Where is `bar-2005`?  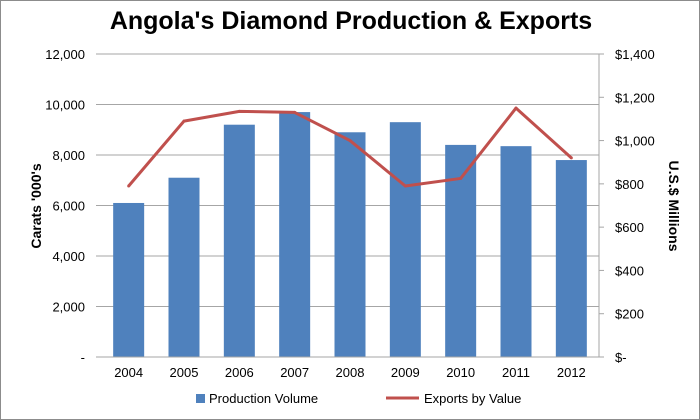
bar-2005 is located at coordinates (184, 267).